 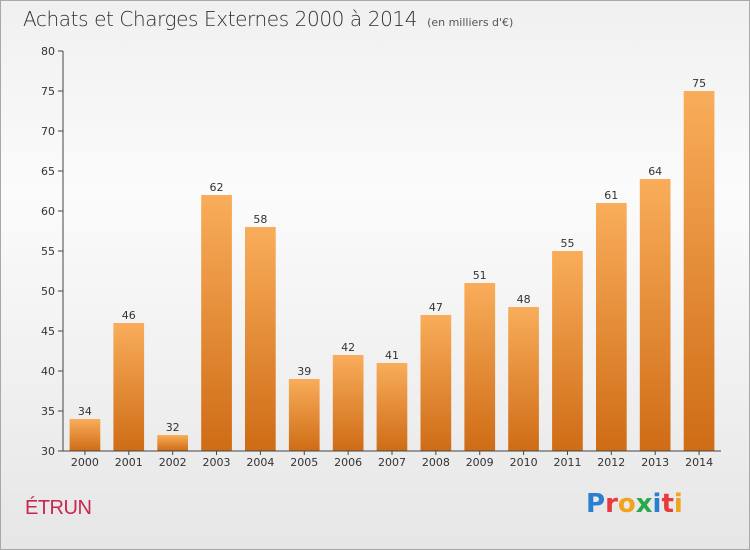 I want to click on data-label: 55, so click(x=568, y=243).